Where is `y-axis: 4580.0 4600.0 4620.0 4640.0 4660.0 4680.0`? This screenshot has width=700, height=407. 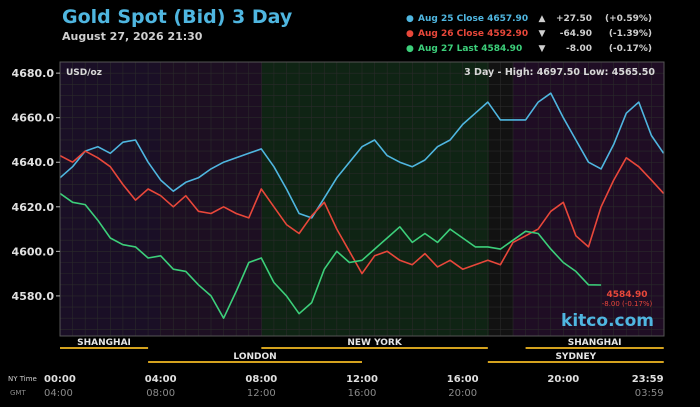 y-axis: 4580.0 4600.0 4620.0 4640.0 4660.0 4680.0 is located at coordinates (36, 185).